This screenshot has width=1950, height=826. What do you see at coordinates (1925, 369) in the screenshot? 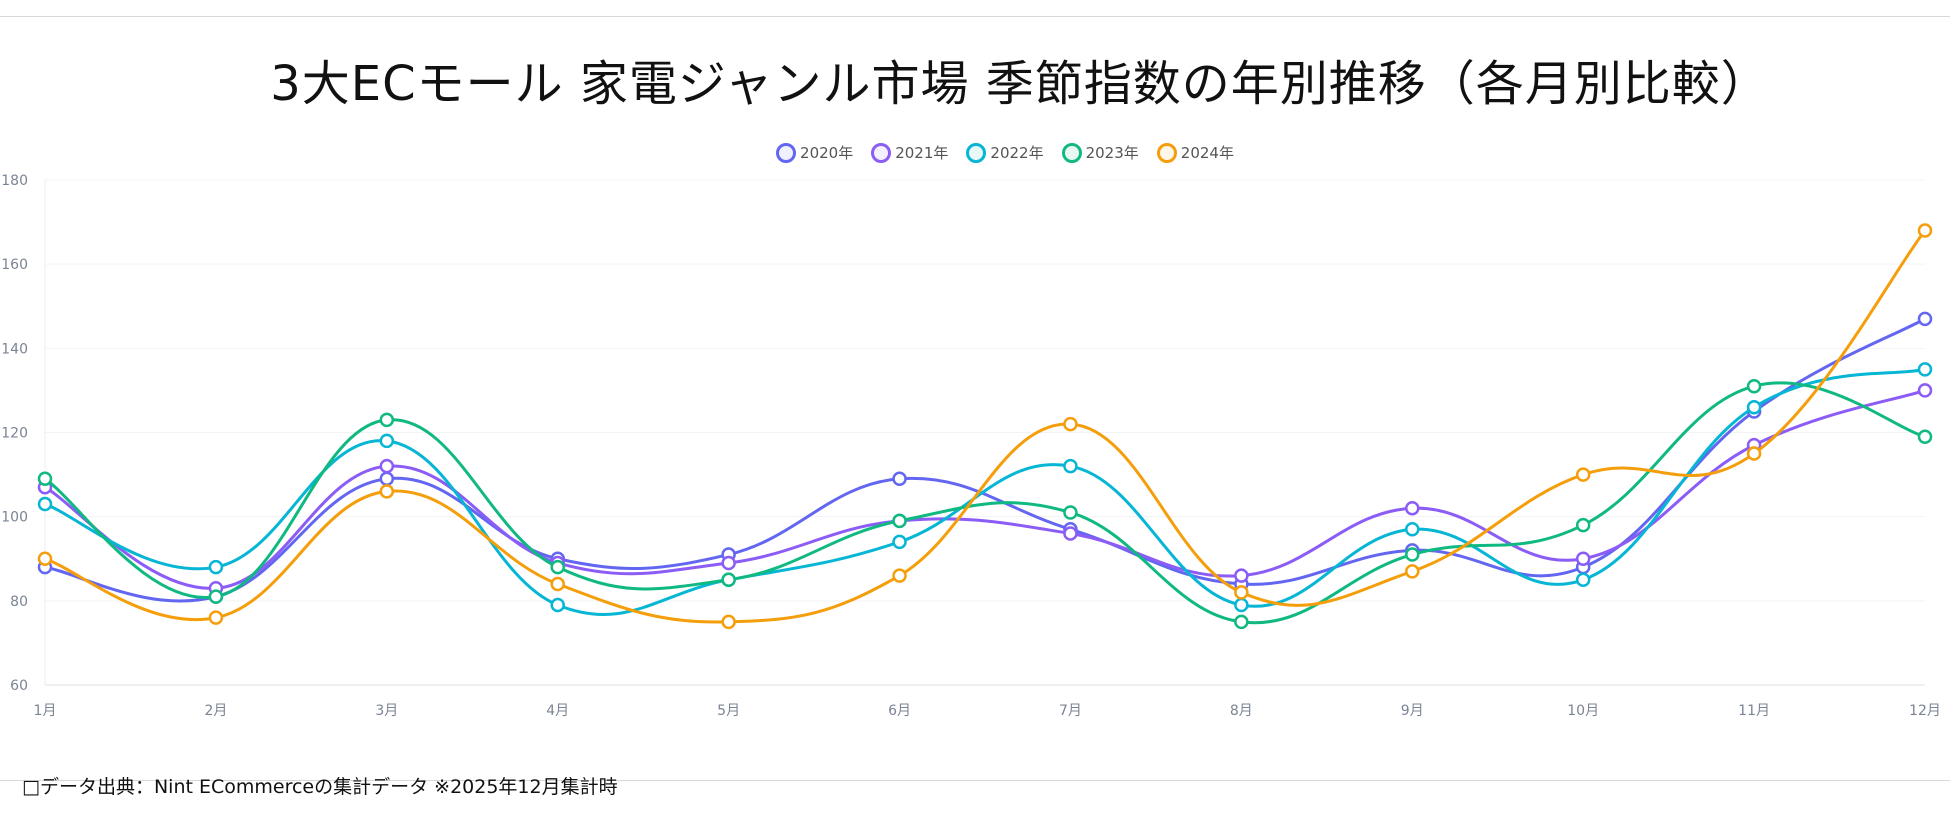
I see `data-point-2022年-12月` at bounding box center [1925, 369].